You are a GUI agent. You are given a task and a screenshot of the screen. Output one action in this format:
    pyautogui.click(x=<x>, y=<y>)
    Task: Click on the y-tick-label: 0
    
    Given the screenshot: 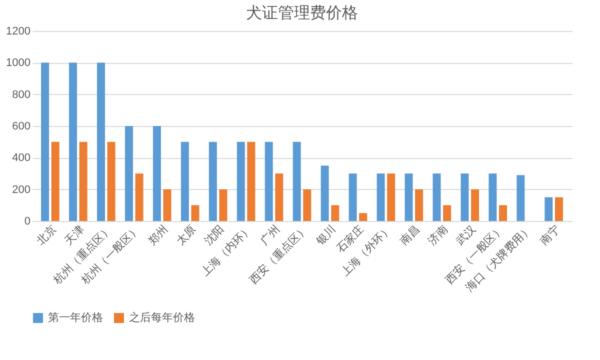 What is the action you would take?
    pyautogui.click(x=27, y=222)
    